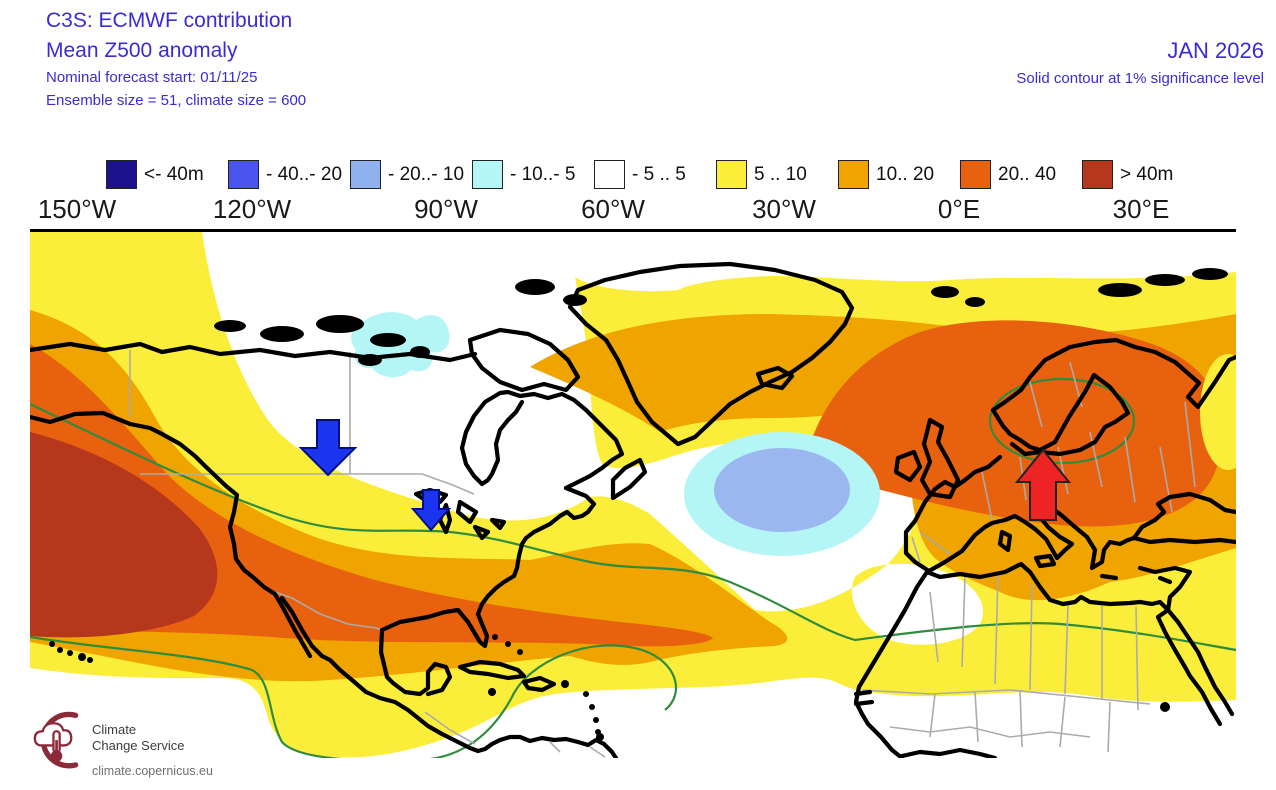  What do you see at coordinates (328, 448) in the screenshot?
I see `blue-down-arrow` at bounding box center [328, 448].